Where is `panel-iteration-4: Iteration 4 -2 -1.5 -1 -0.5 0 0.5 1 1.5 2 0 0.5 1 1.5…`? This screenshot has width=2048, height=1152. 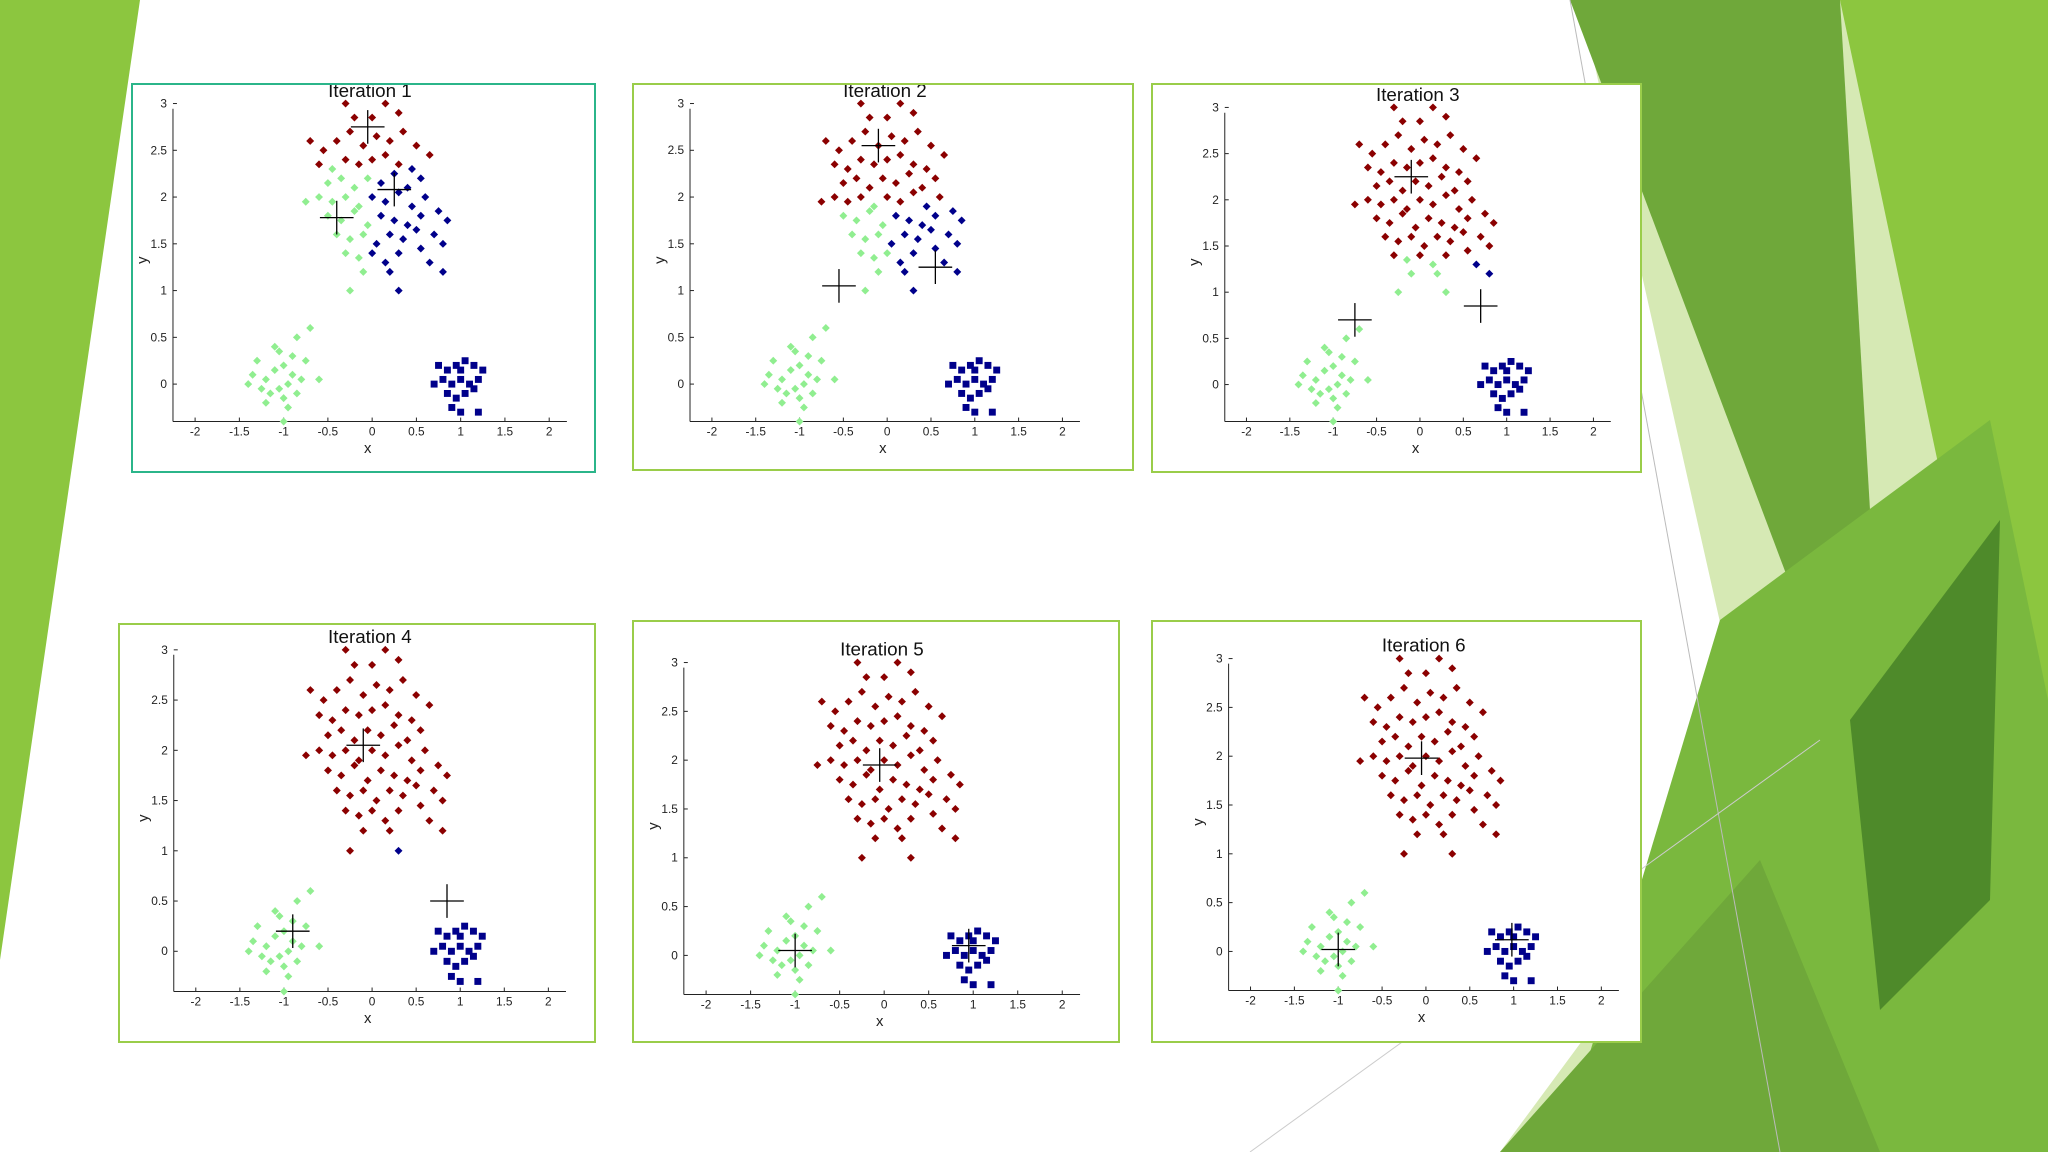
panel-iteration-4: Iteration 4 -2 -1.5 -1 -0.5 0 0.5 1 1.5 2 0 0.5 1 1.5… is located at coordinates (357, 833).